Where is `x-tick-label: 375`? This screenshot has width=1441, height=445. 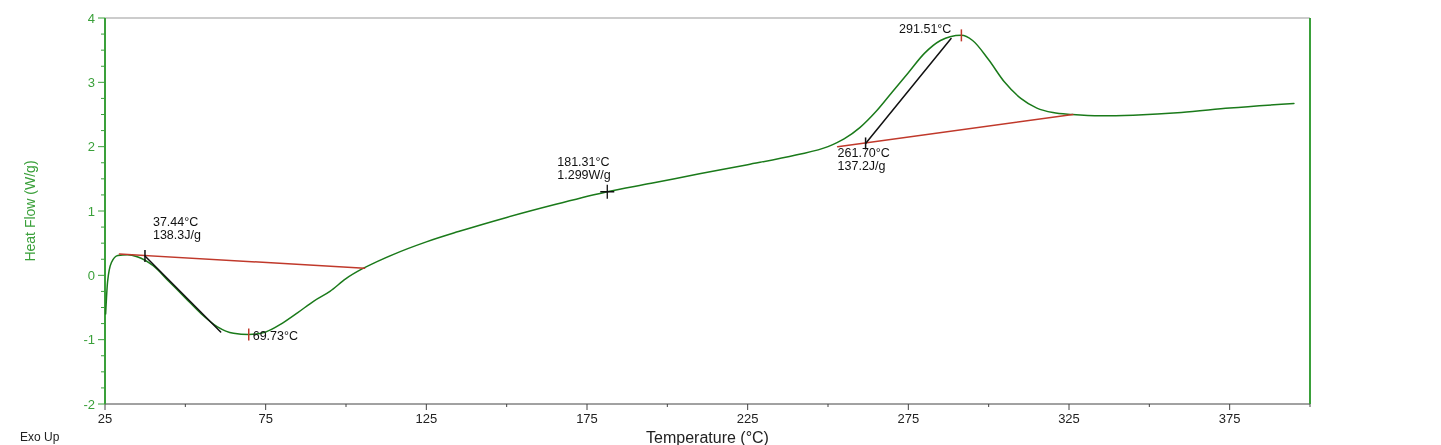
x-tick-label: 375 is located at coordinates (1229, 418).